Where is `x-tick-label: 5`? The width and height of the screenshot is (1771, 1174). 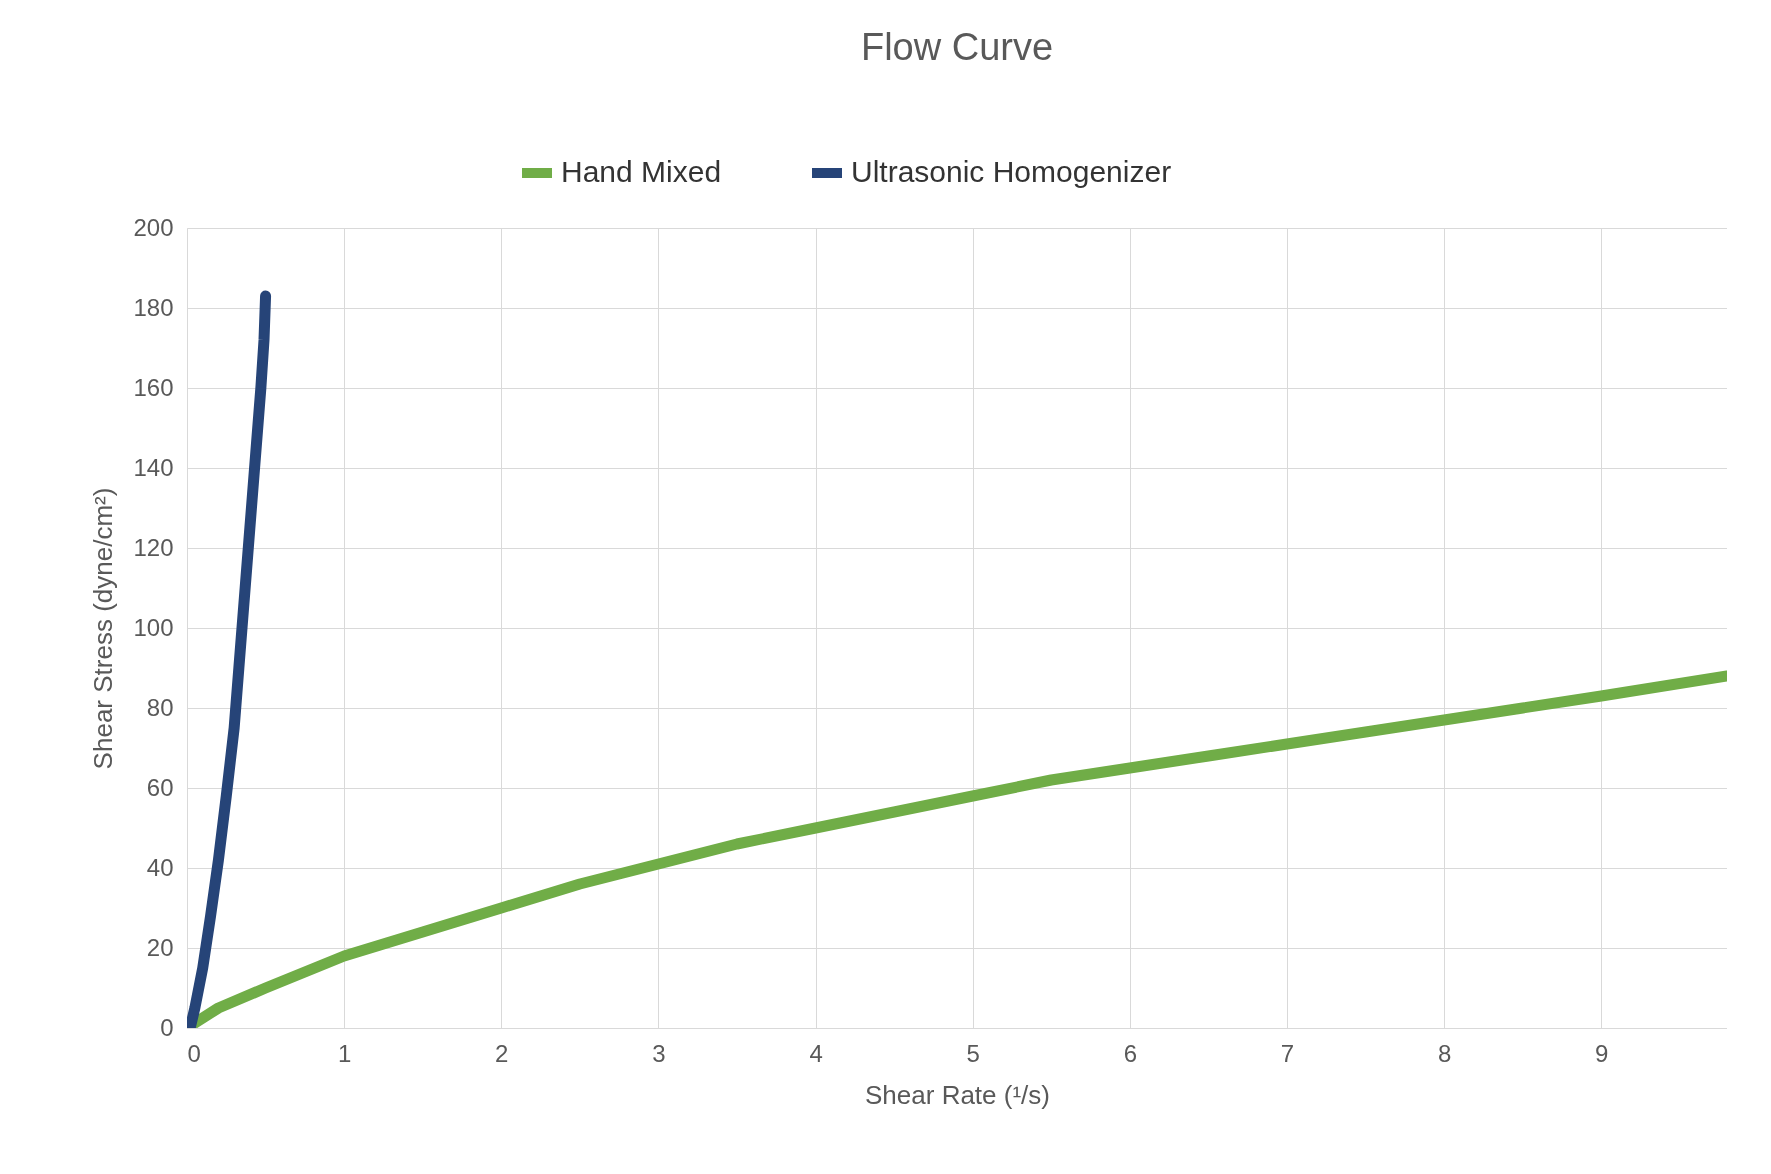
x-tick-label: 5 is located at coordinates (973, 1053).